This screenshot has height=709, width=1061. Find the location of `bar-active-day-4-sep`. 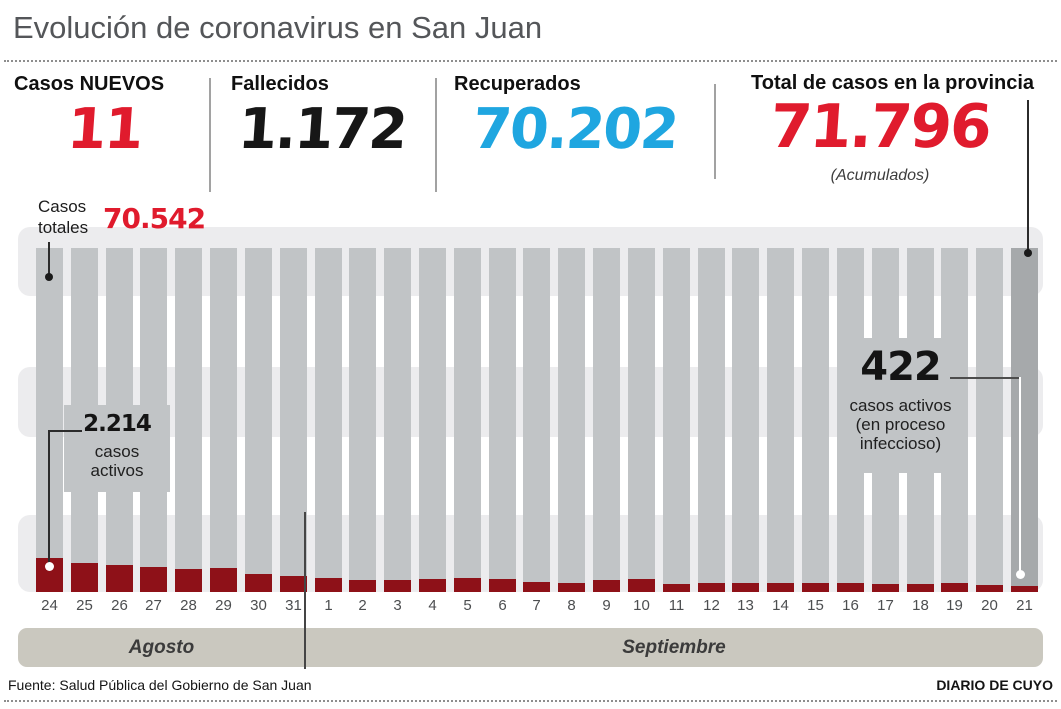

bar-active-day-4-sep is located at coordinates (432, 585).